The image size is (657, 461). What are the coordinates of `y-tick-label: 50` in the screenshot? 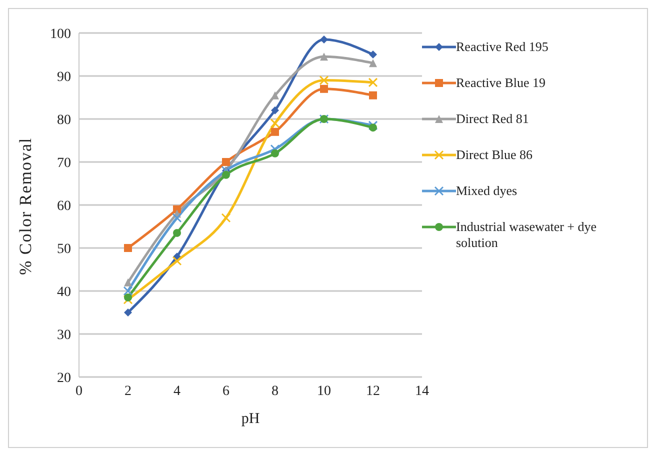 It's located at (64, 249).